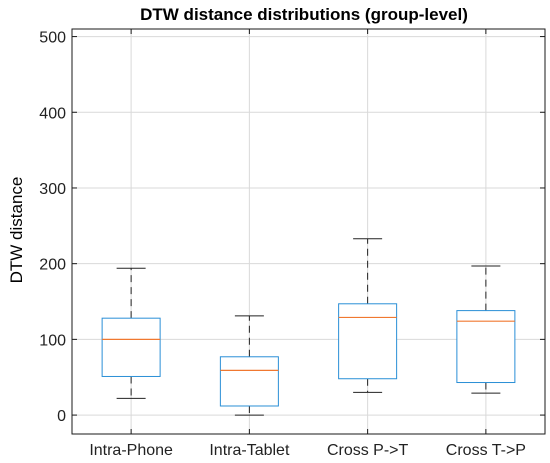 The image size is (550, 463). Describe the element at coordinates (52, 189) in the screenshot. I see `y-tick-label: 300` at that location.